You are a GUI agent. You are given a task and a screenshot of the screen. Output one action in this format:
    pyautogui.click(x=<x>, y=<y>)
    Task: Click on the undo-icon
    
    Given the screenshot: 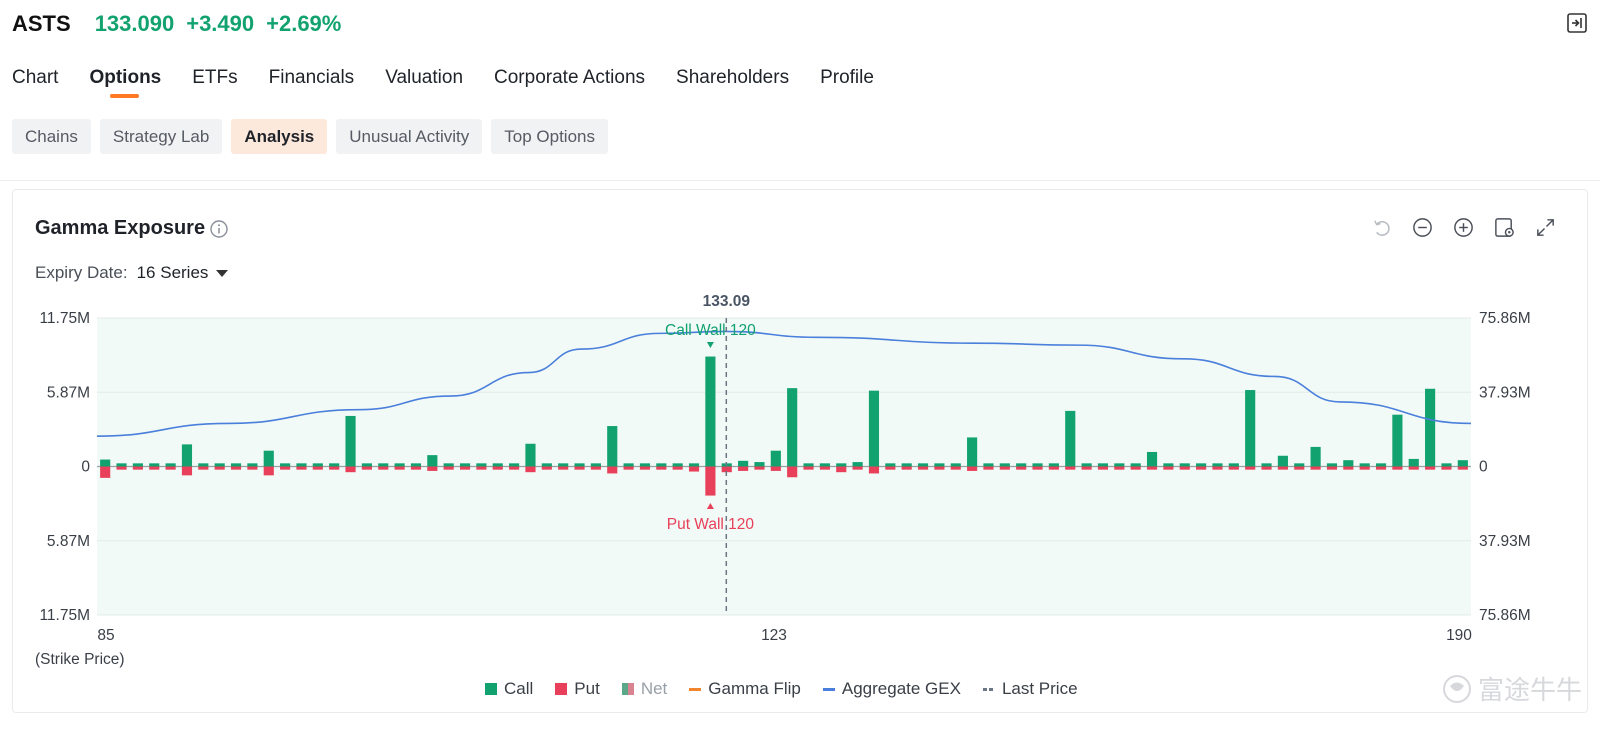 What is the action you would take?
    pyautogui.click(x=1381, y=227)
    